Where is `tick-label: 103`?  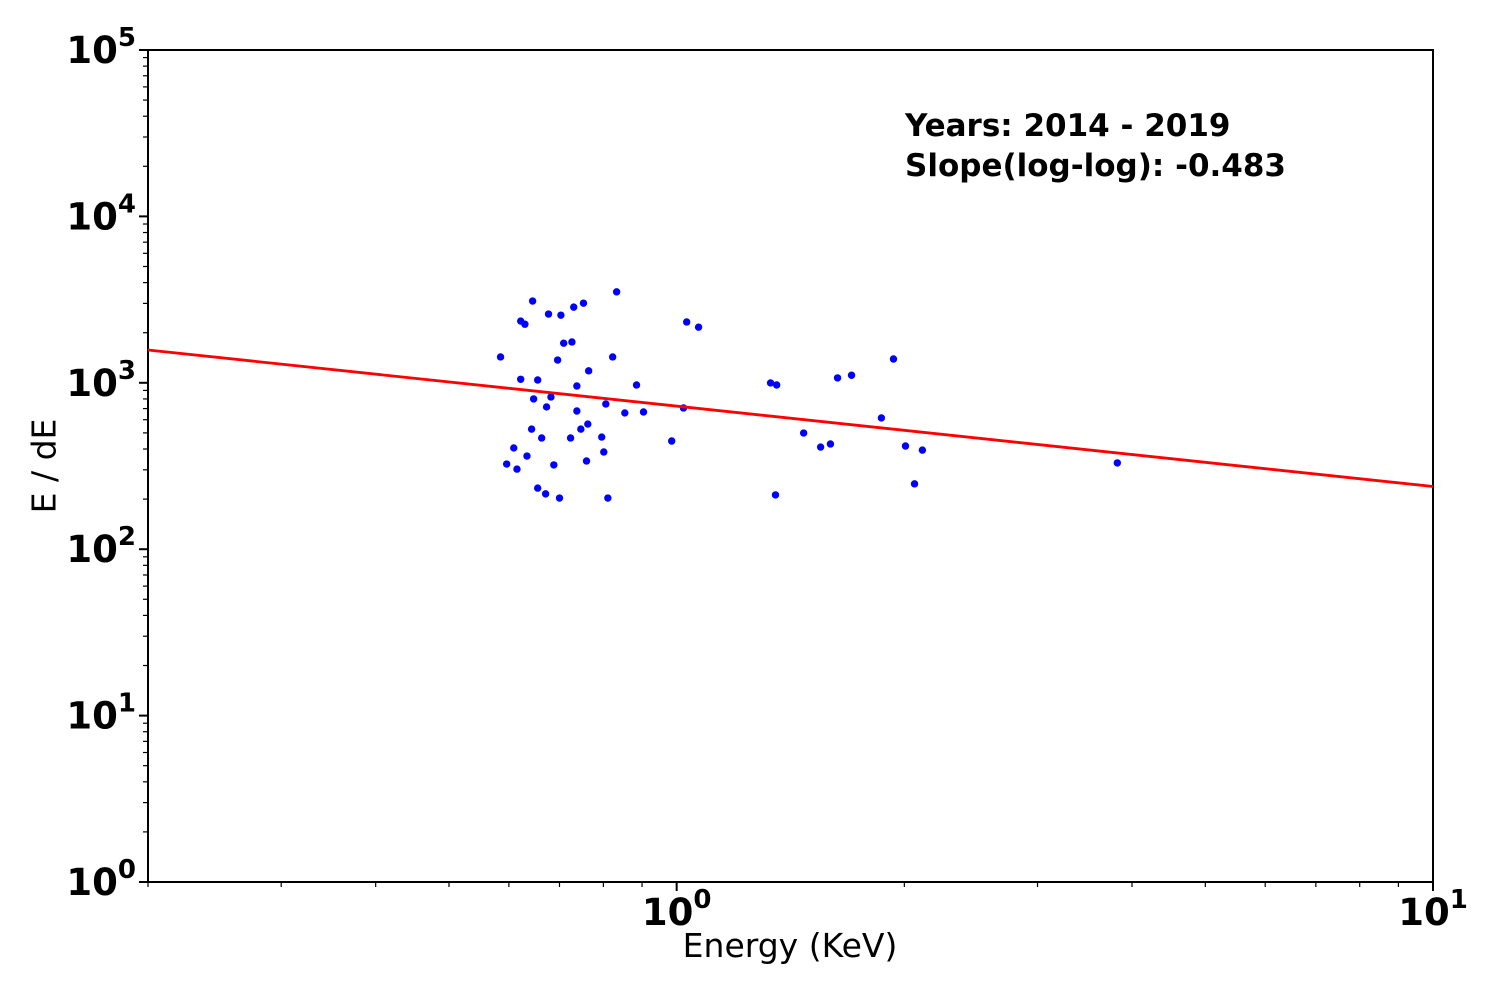
tick-label: 103 is located at coordinates (101, 380).